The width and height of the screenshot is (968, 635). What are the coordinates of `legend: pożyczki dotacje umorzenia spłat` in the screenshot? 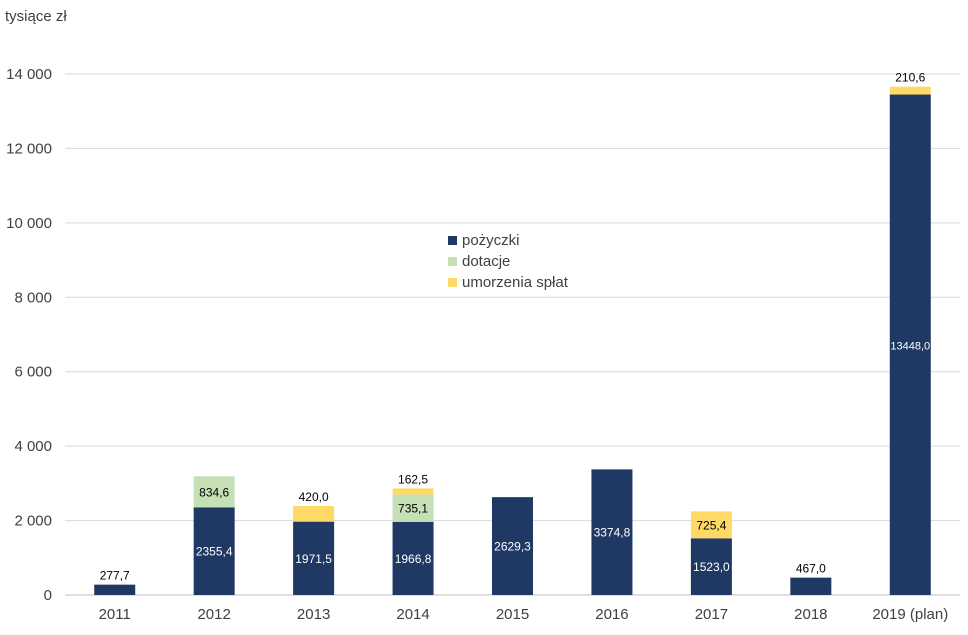 It's located at (508, 261).